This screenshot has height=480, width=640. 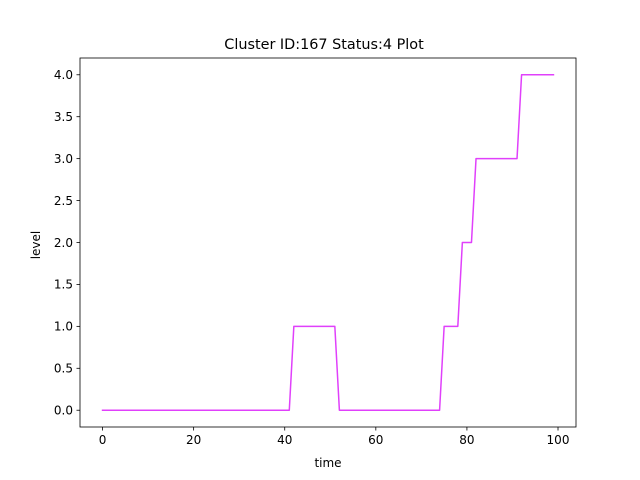 I want to click on y-tick-label: 0.5, so click(x=63, y=369).